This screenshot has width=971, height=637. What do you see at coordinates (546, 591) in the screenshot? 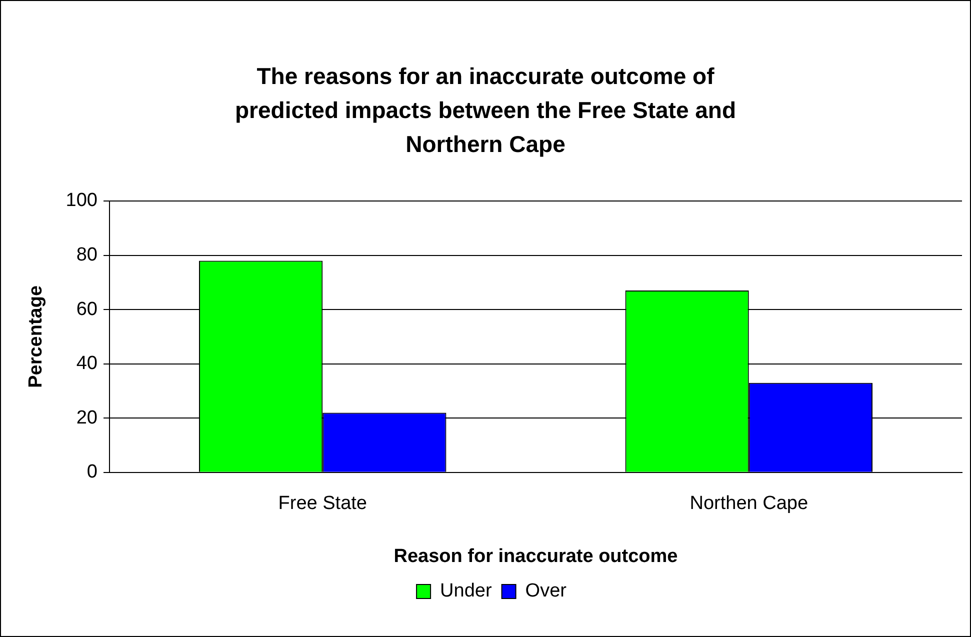
I see `legend-label: Over` at bounding box center [546, 591].